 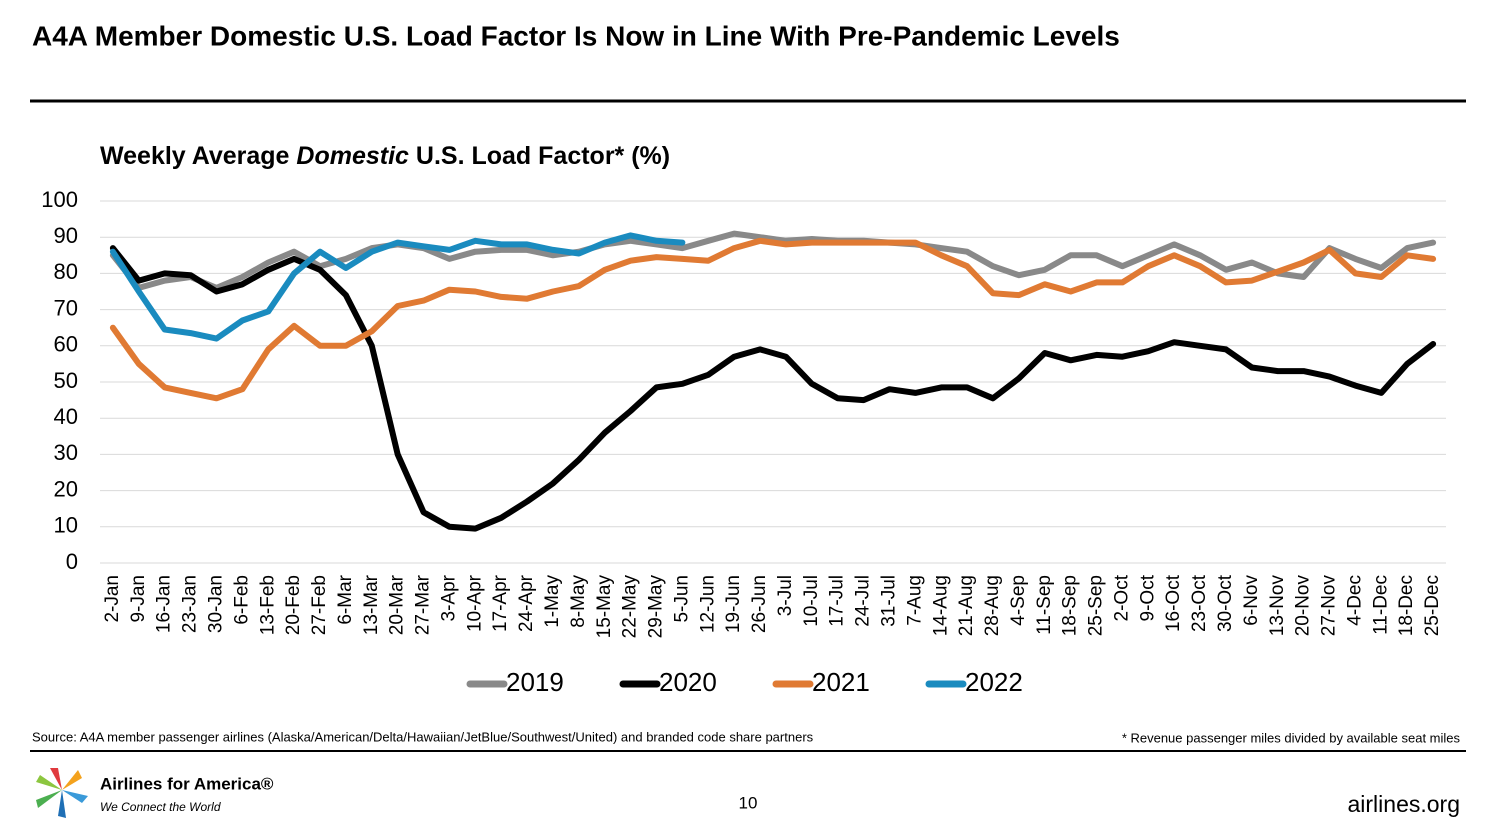 I want to click on x-tick-label: 2-Jan, so click(x=112, y=599).